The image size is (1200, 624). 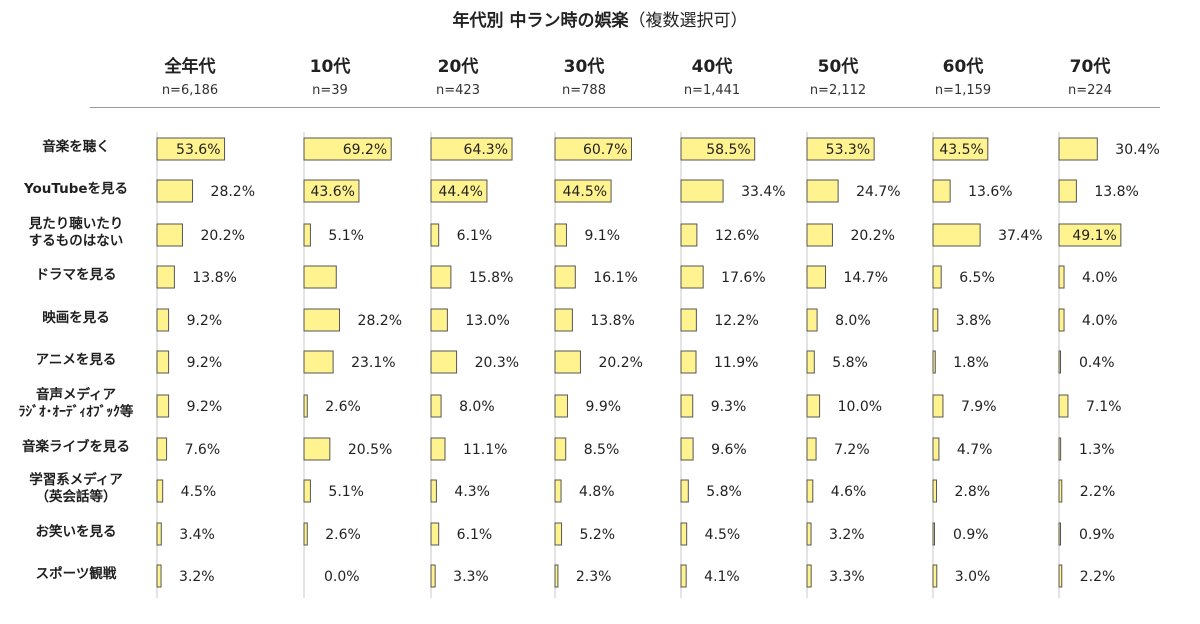 What do you see at coordinates (963, 90) in the screenshot?
I see `group-sample-size: n=1,159` at bounding box center [963, 90].